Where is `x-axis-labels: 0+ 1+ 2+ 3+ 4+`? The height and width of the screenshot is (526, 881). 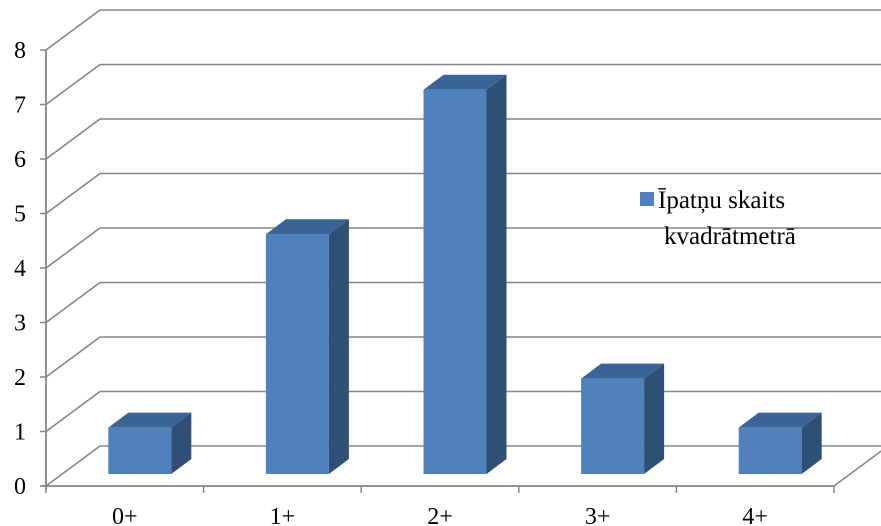 x-axis-labels: 0+ 1+ 2+ 3+ 4+ is located at coordinates (440, 515).